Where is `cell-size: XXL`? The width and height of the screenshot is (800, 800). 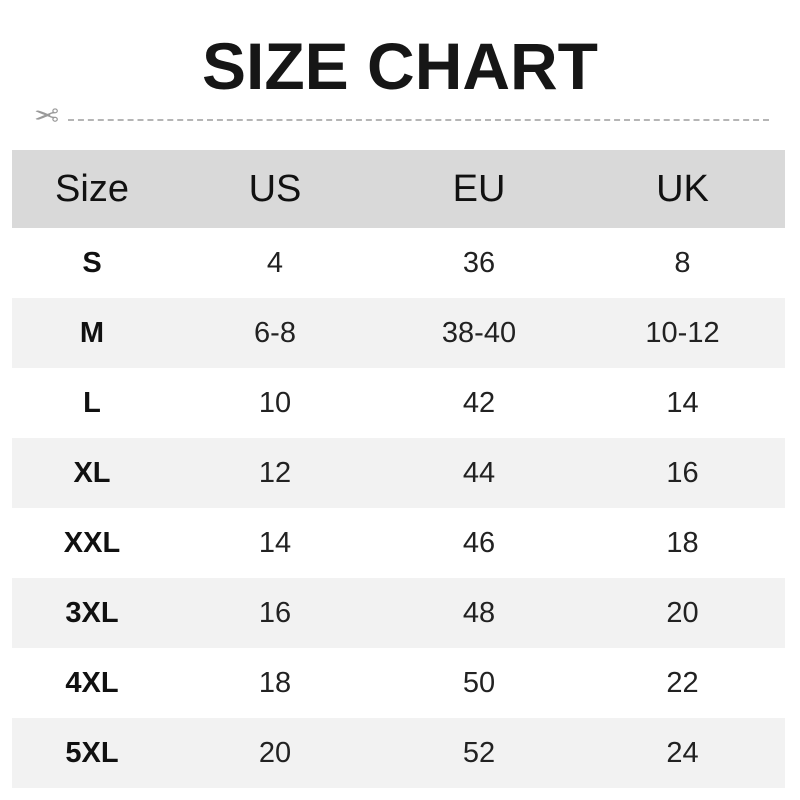 cell-size: XXL is located at coordinates (92, 542).